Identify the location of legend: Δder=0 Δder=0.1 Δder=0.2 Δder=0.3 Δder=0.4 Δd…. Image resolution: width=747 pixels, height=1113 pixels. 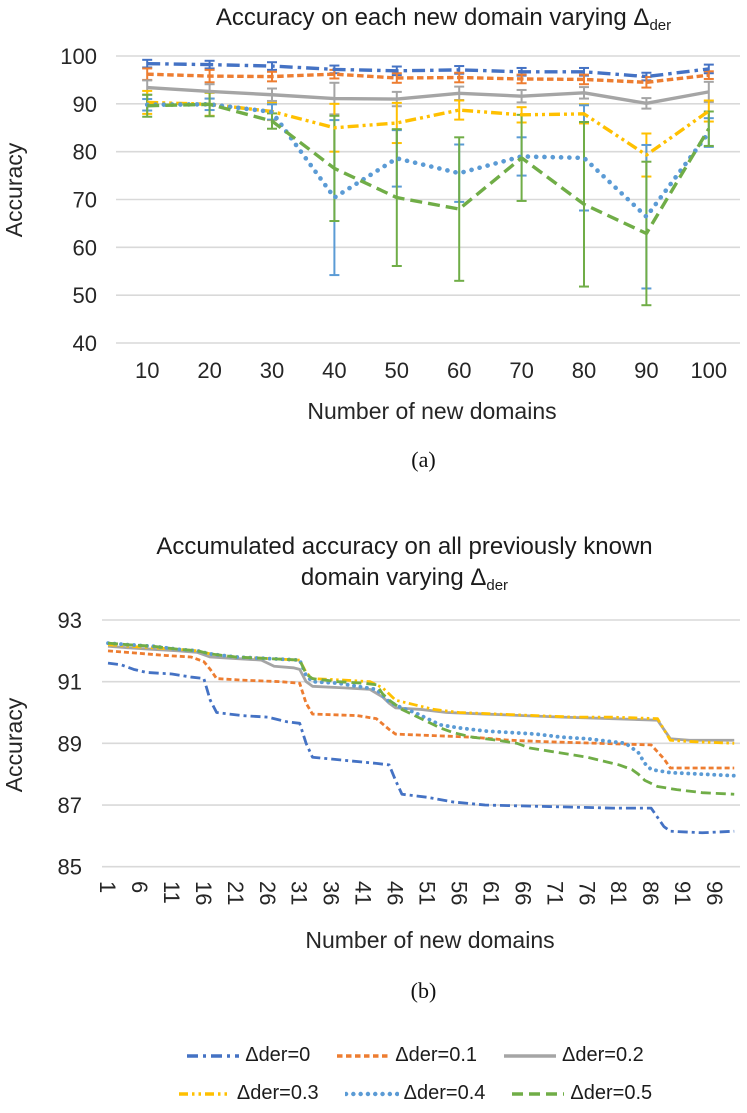
(373, 1074).